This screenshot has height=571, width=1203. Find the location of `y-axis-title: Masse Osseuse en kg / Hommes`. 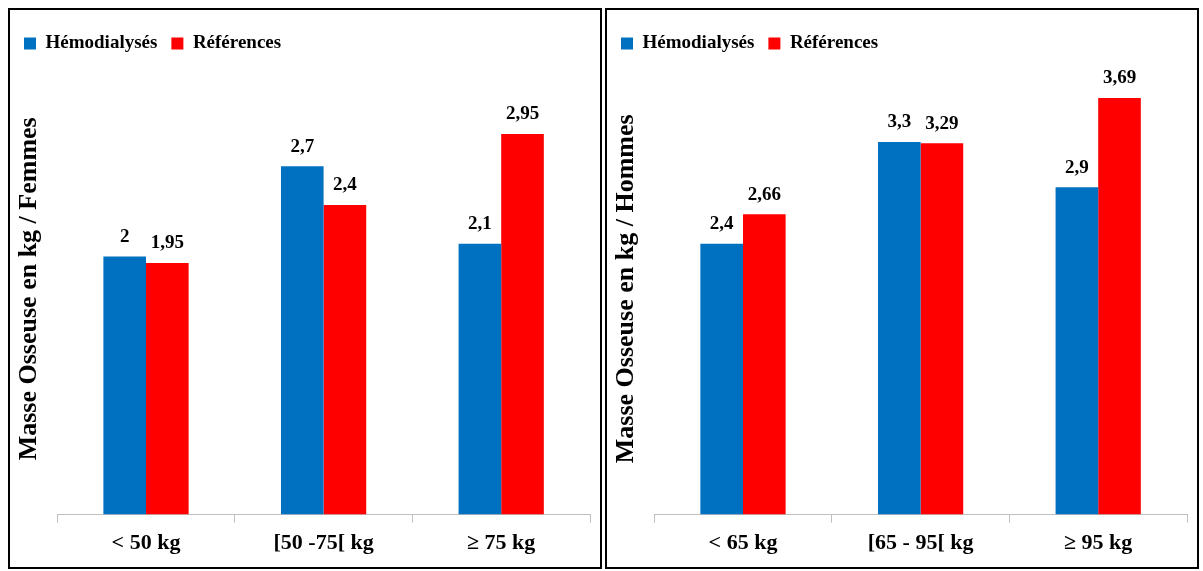

y-axis-title: Masse Osseuse en kg / Hommes is located at coordinates (625, 289).